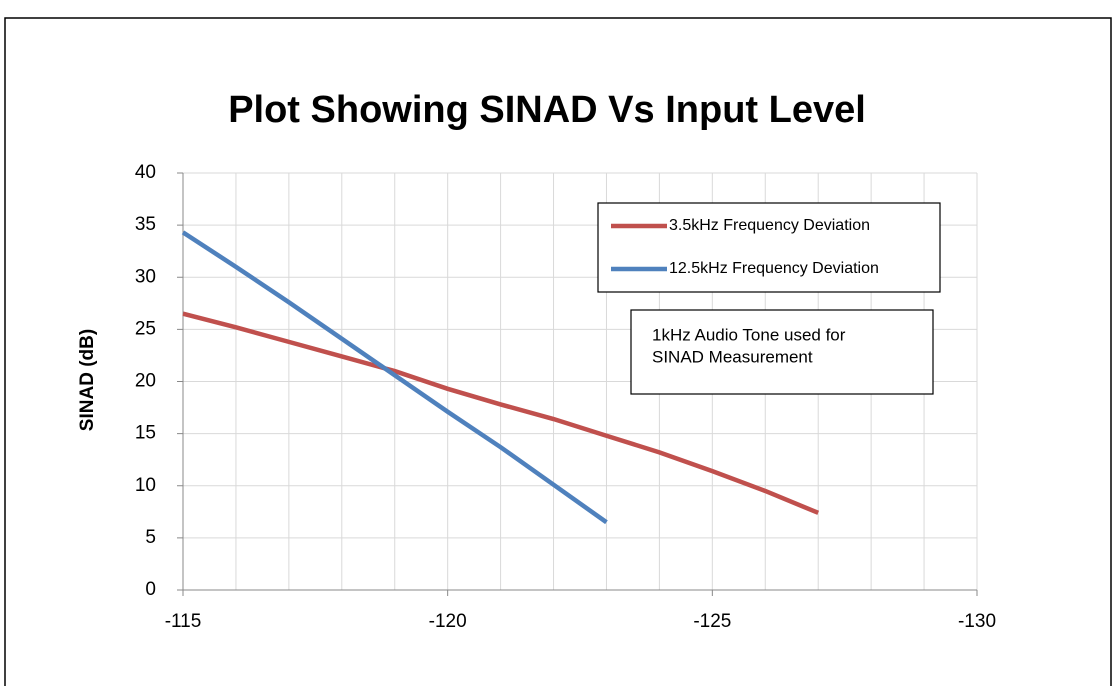  What do you see at coordinates (145, 224) in the screenshot?
I see `y-tick-label: 35` at bounding box center [145, 224].